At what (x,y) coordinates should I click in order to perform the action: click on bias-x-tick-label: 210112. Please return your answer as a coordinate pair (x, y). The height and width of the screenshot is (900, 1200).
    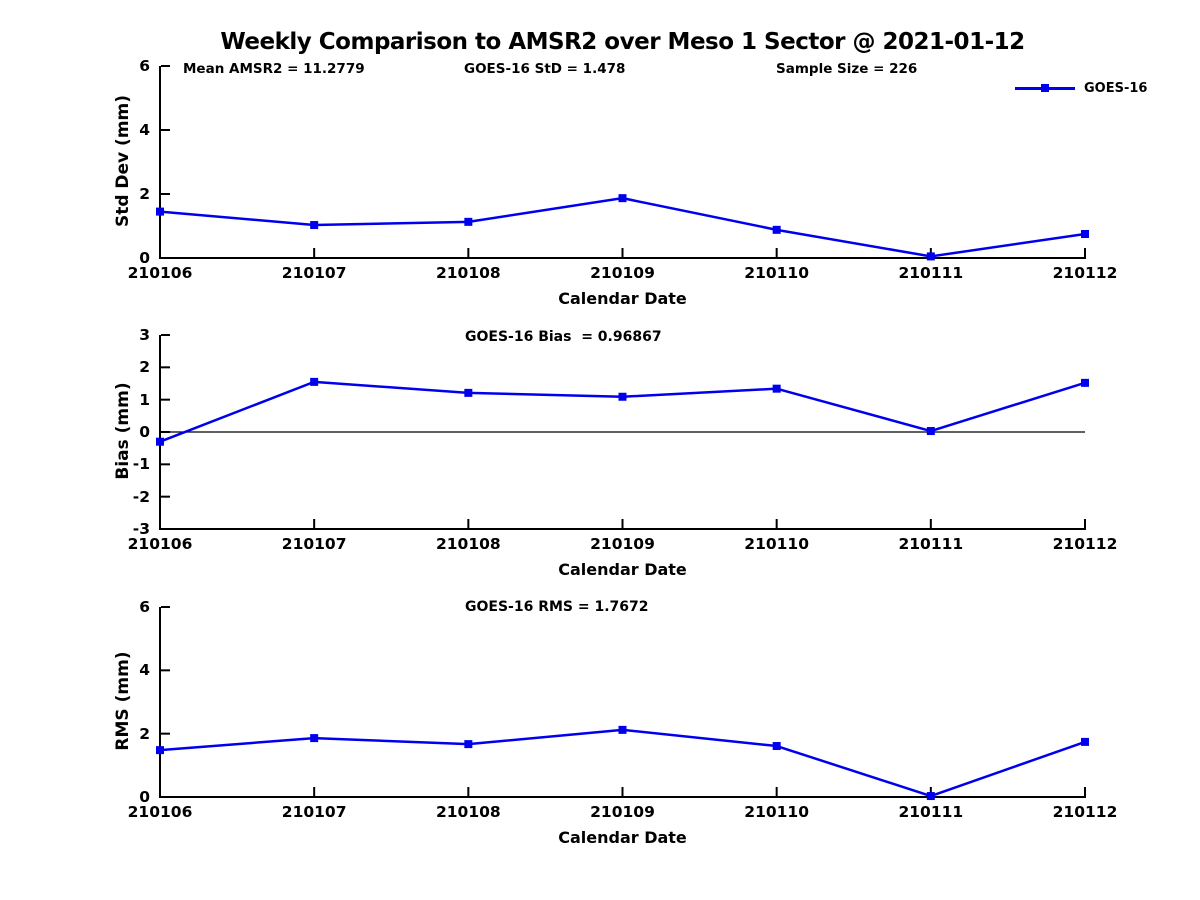
    Looking at the image, I should click on (1085, 544).